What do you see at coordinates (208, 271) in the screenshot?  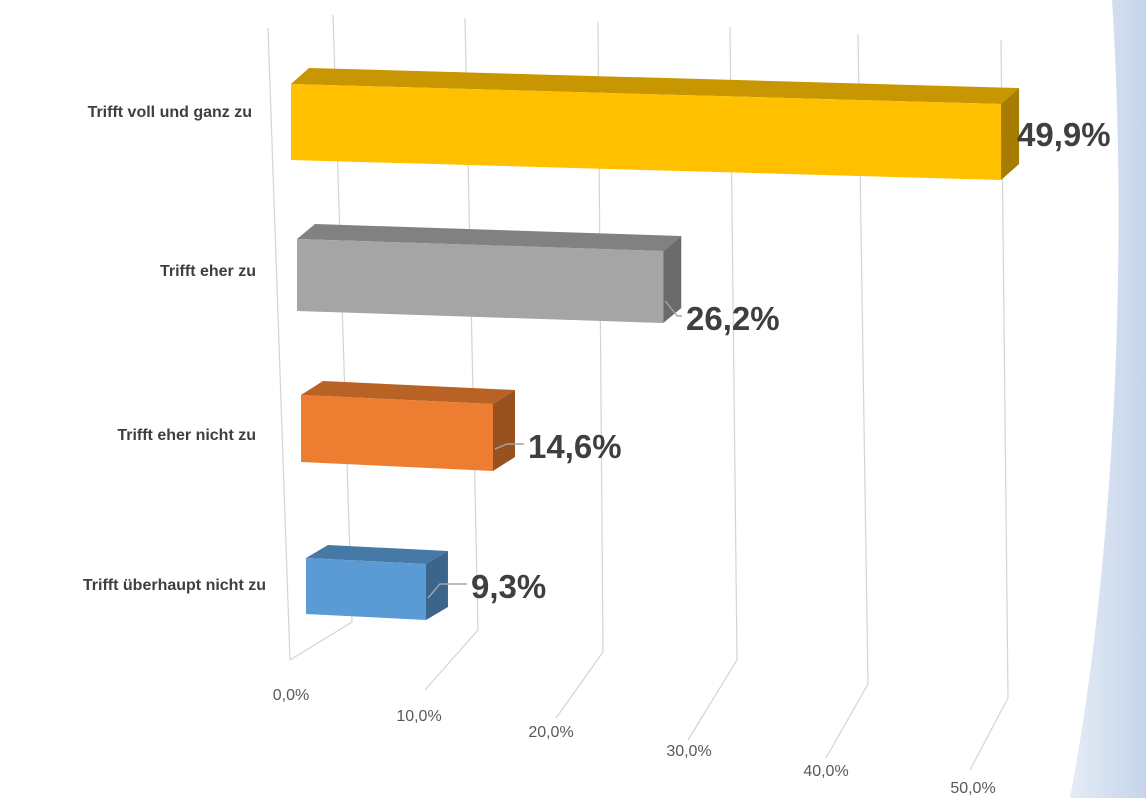 I see `category-label: Trifft eher zu` at bounding box center [208, 271].